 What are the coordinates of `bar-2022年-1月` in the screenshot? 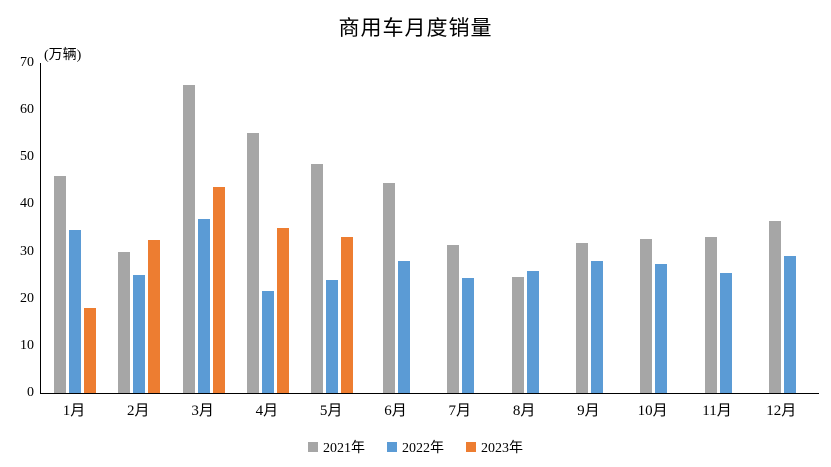 It's located at (75, 311).